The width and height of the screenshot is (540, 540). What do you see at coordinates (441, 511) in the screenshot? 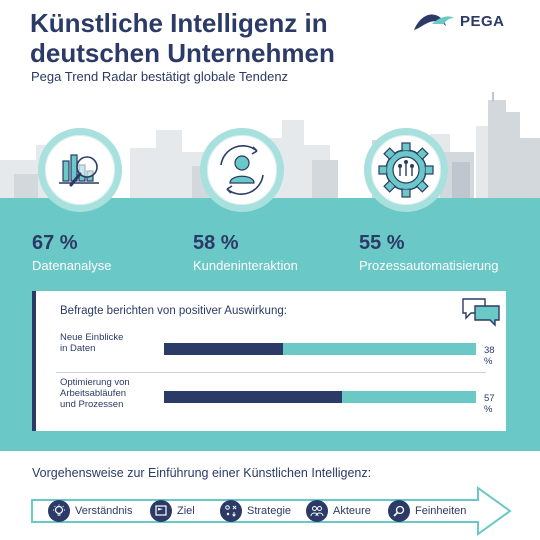
I see `step-label: Feinheiten` at bounding box center [441, 511].